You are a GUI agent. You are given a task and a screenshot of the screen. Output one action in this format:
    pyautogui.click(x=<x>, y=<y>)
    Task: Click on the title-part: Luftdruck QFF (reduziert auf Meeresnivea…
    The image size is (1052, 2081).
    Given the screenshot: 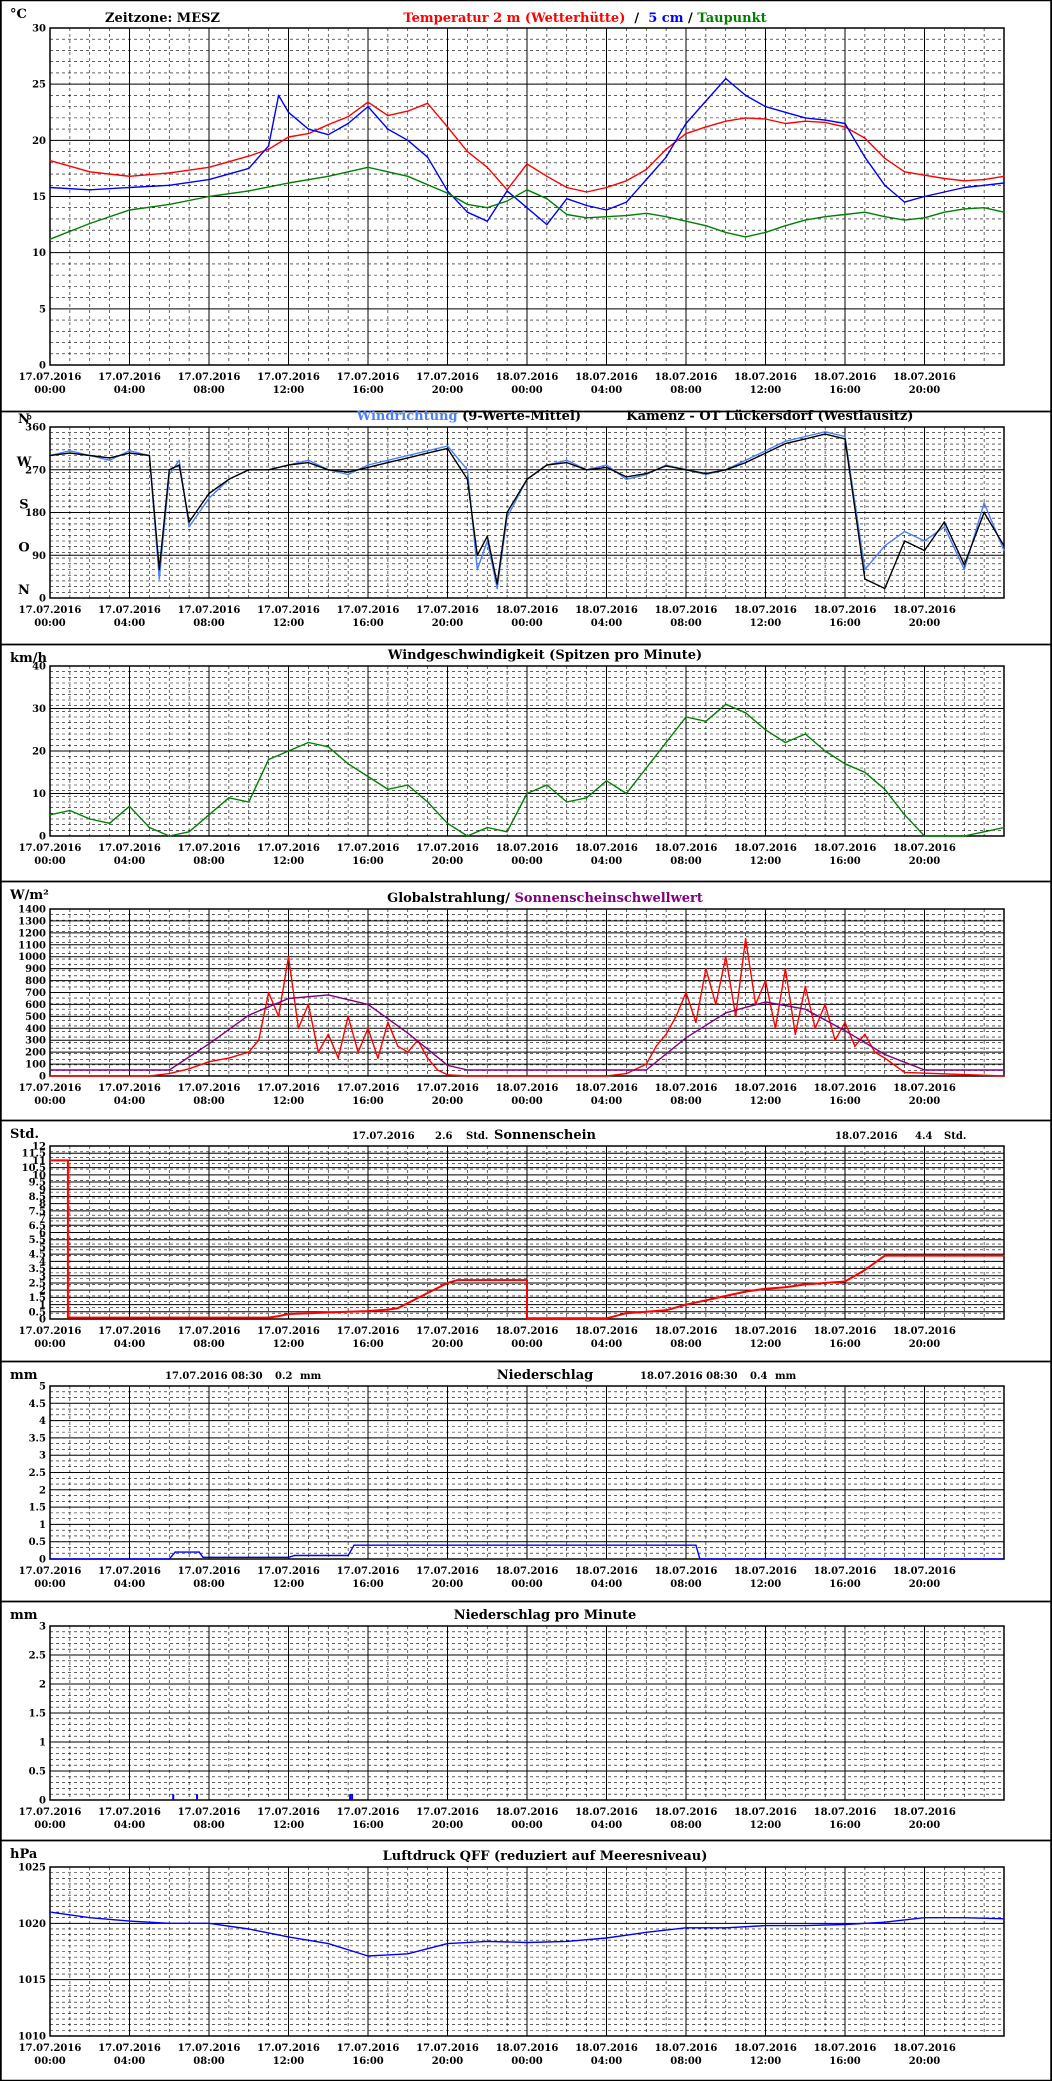 What is the action you would take?
    pyautogui.click(x=545, y=1856)
    